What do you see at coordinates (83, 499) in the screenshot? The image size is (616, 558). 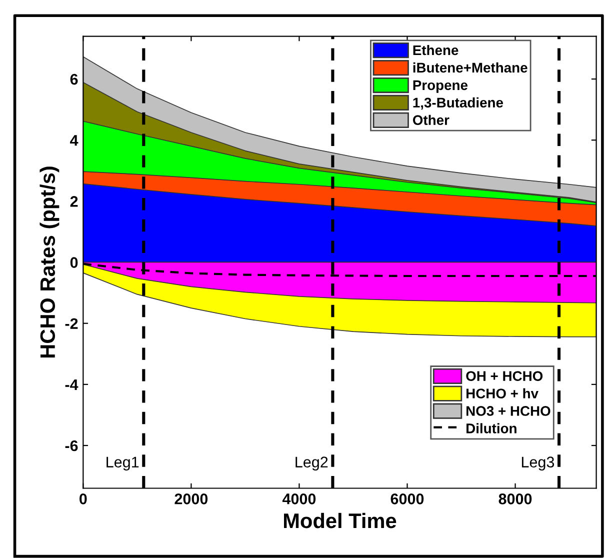 I see `x-tick-label: 0` at bounding box center [83, 499].